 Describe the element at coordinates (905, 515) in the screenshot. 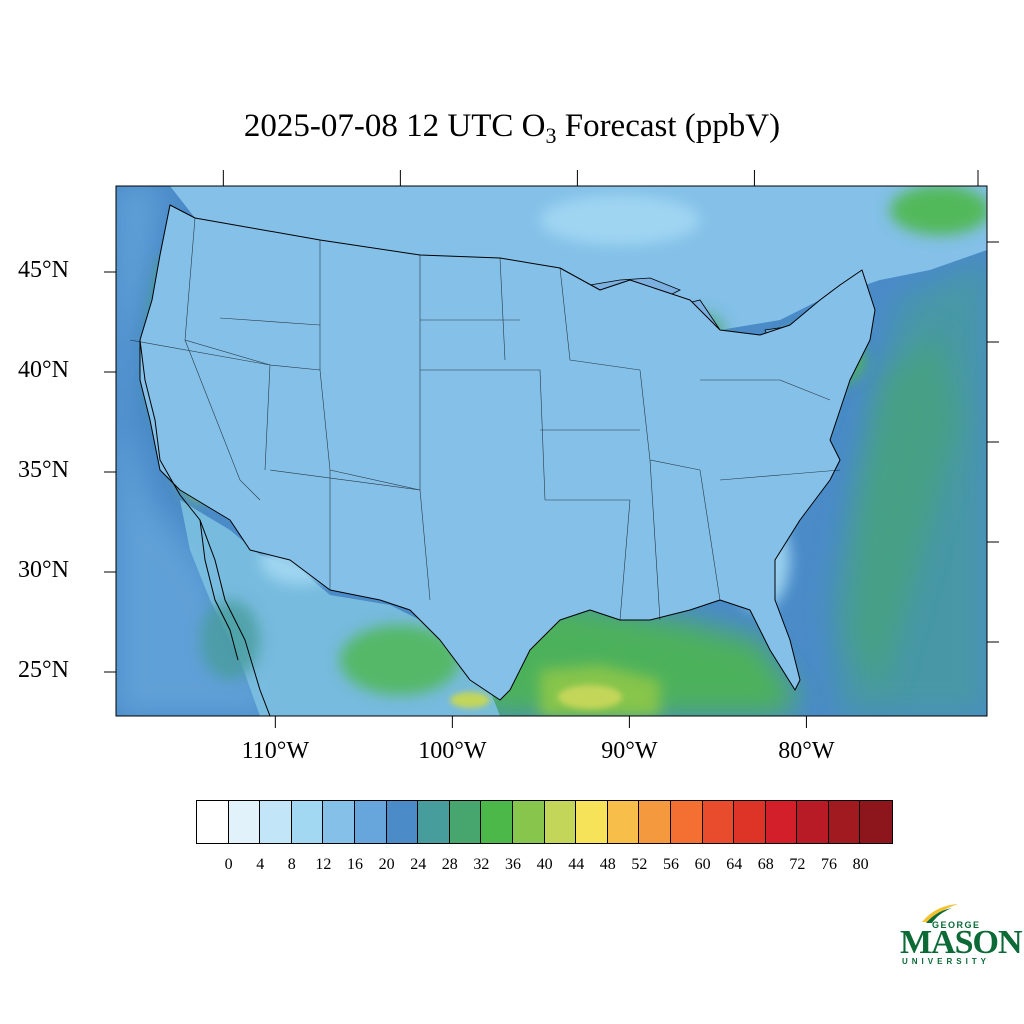

I see `atlantic-green-plume` at that location.